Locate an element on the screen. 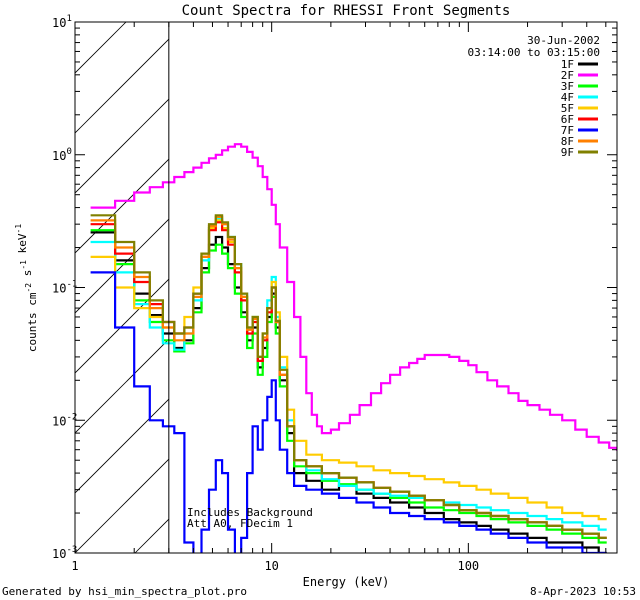  annotation-background: Includes Background is located at coordinates (250, 512).